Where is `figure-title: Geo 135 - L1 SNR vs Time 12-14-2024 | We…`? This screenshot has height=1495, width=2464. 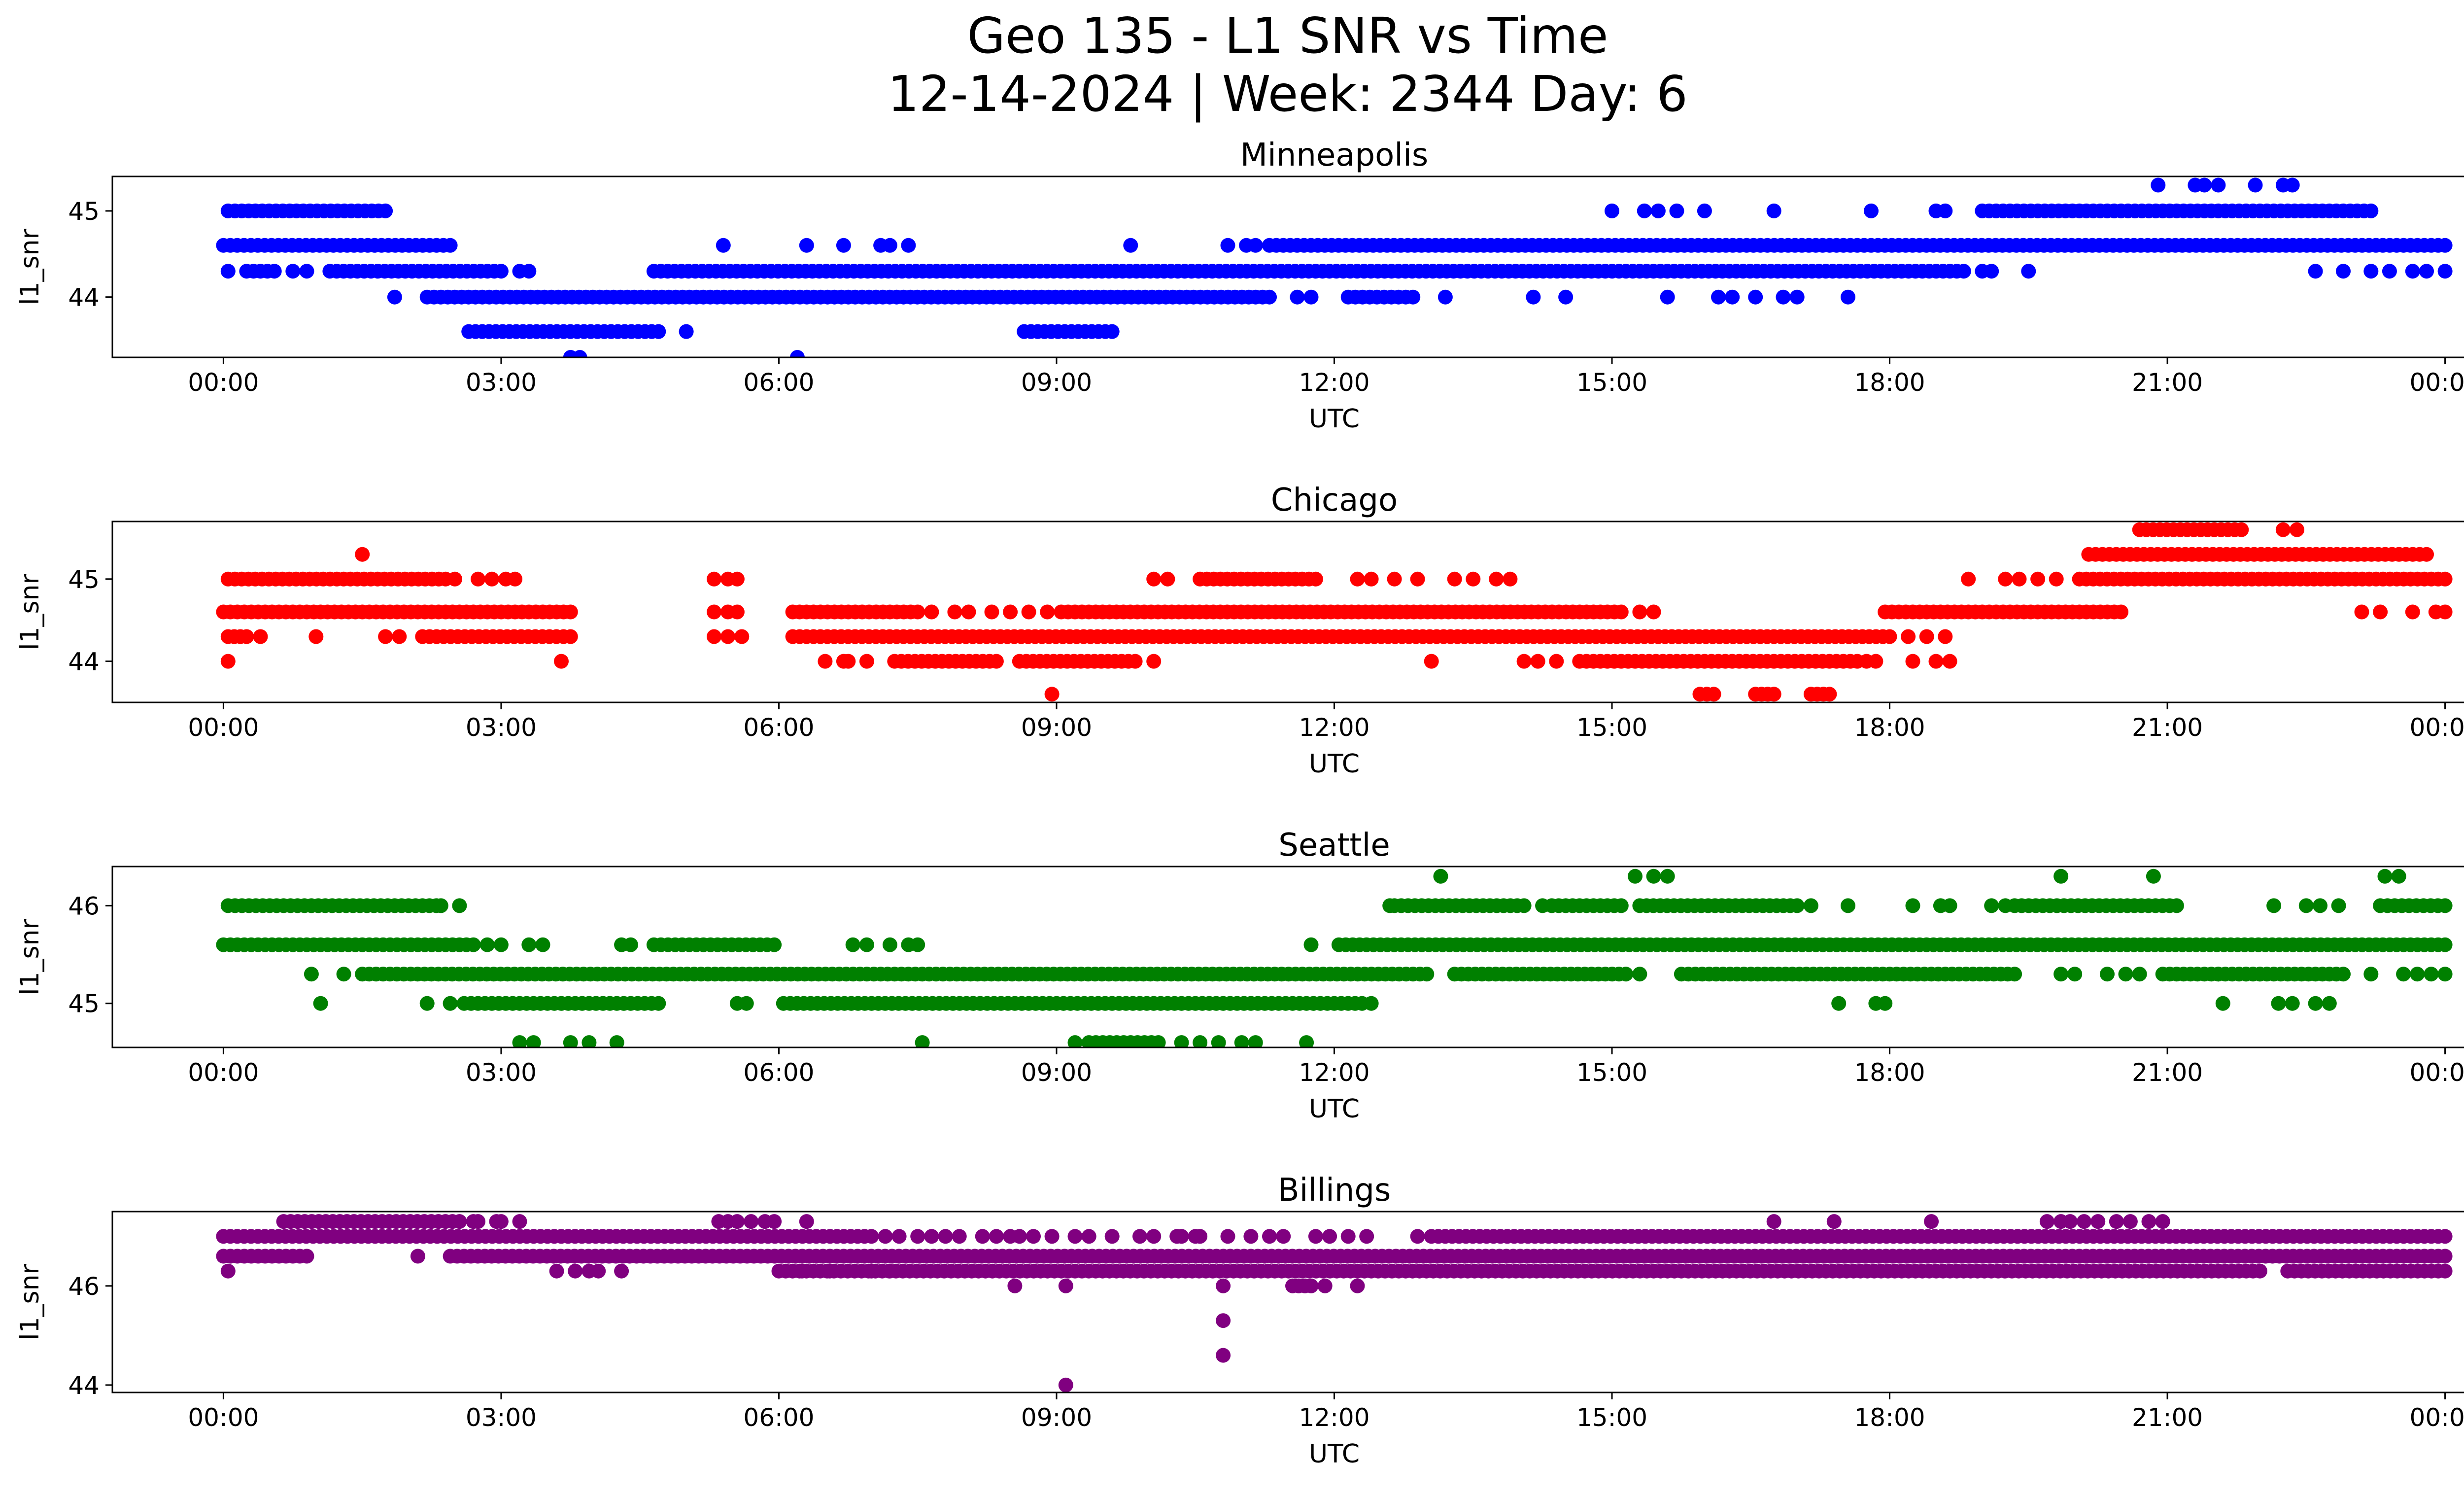 figure-title: Geo 135 - L1 SNR vs Time 12-14-2024 | We… is located at coordinates (1232, 65).